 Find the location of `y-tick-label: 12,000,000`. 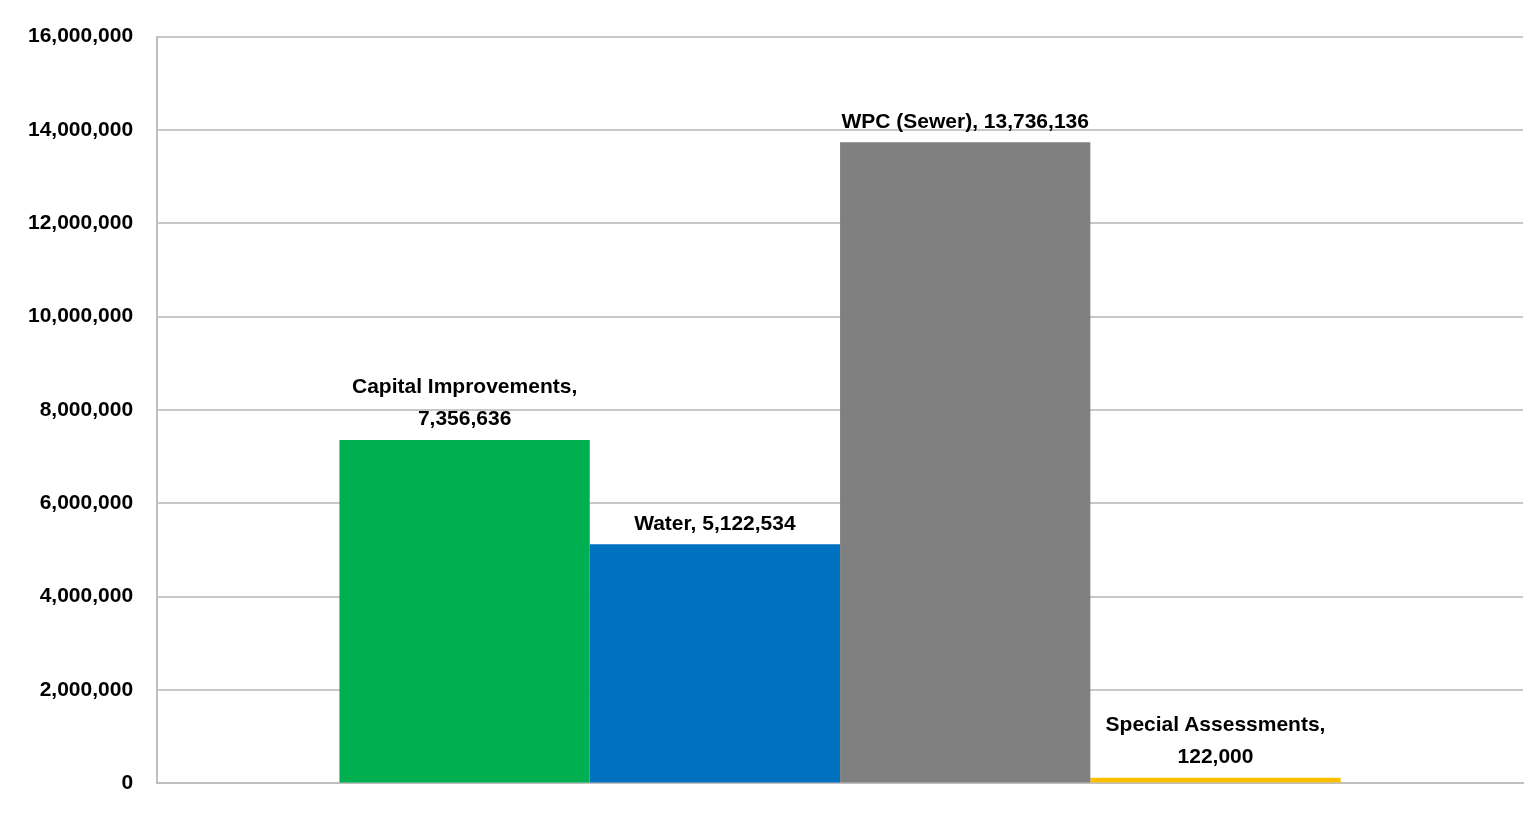

y-tick-label: 12,000,000 is located at coordinates (80, 222).